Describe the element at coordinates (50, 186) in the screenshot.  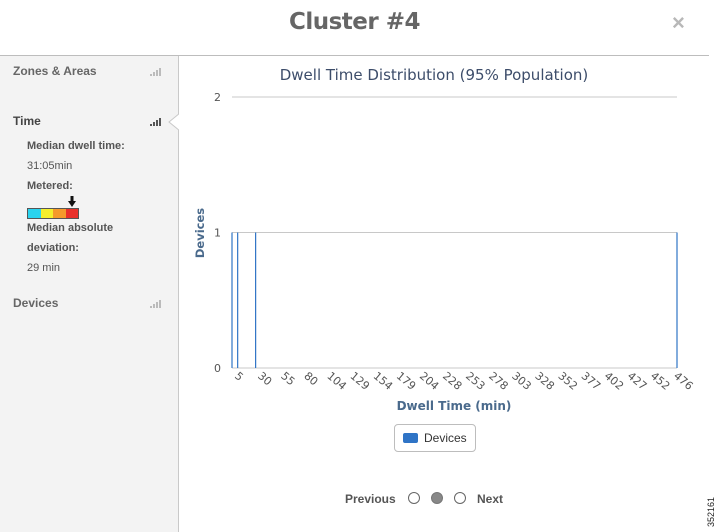
I see `metered-label: Metered:` at that location.